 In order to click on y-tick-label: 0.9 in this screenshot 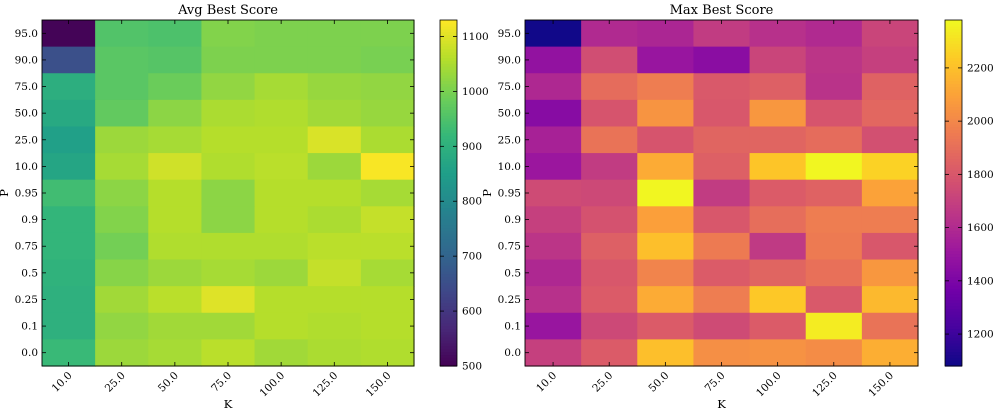, I will do `click(512, 220)`.